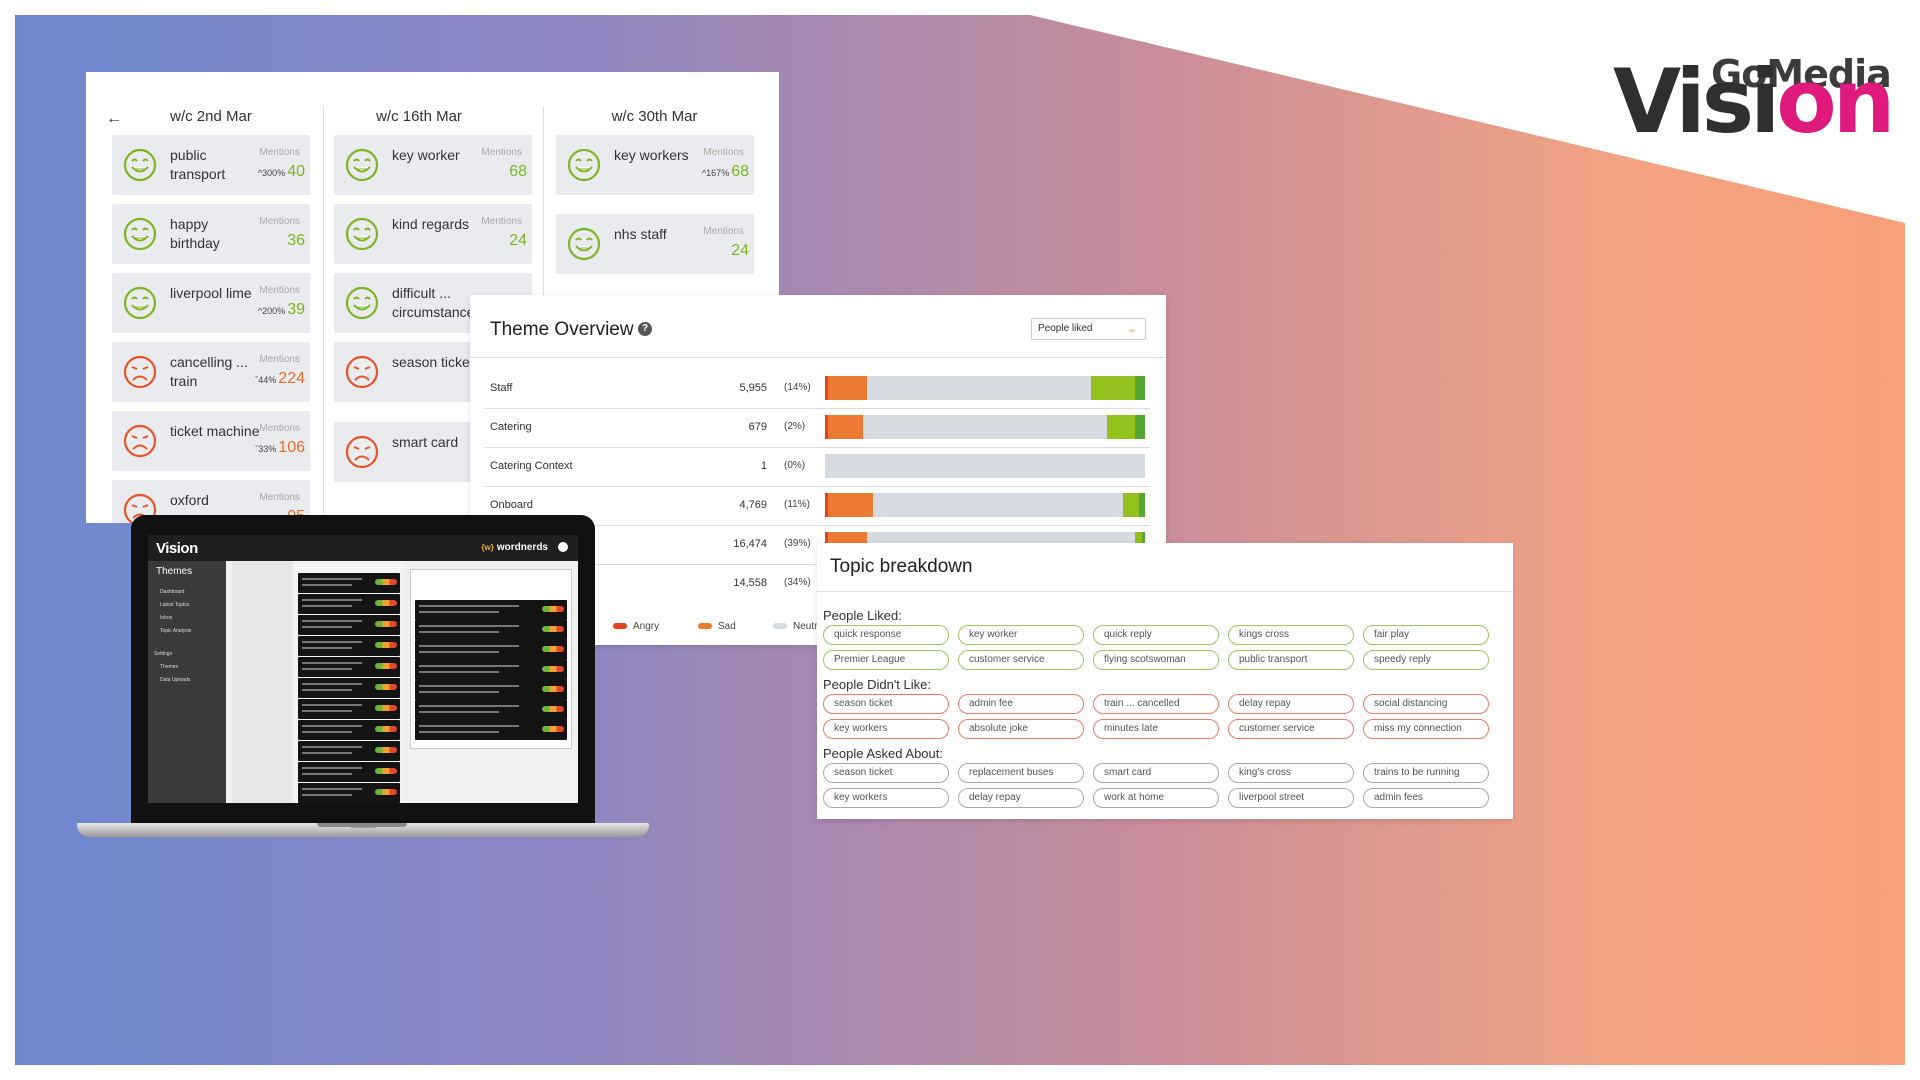 This screenshot has height=1080, width=1920. What do you see at coordinates (211, 165) in the screenshot?
I see `trend-card: public transport Mentions ^300% 40` at bounding box center [211, 165].